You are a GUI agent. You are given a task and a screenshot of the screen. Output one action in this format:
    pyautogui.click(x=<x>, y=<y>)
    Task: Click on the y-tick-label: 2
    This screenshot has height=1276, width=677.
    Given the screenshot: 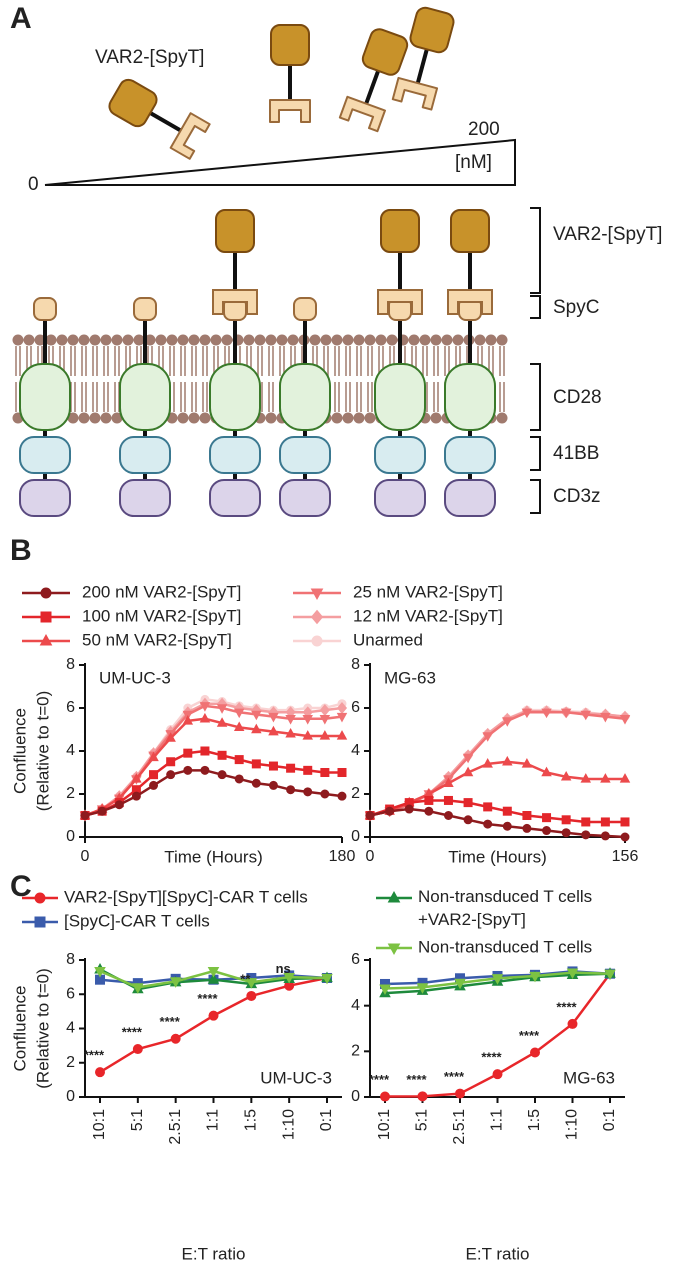 What is the action you would take?
    pyautogui.click(x=355, y=1051)
    